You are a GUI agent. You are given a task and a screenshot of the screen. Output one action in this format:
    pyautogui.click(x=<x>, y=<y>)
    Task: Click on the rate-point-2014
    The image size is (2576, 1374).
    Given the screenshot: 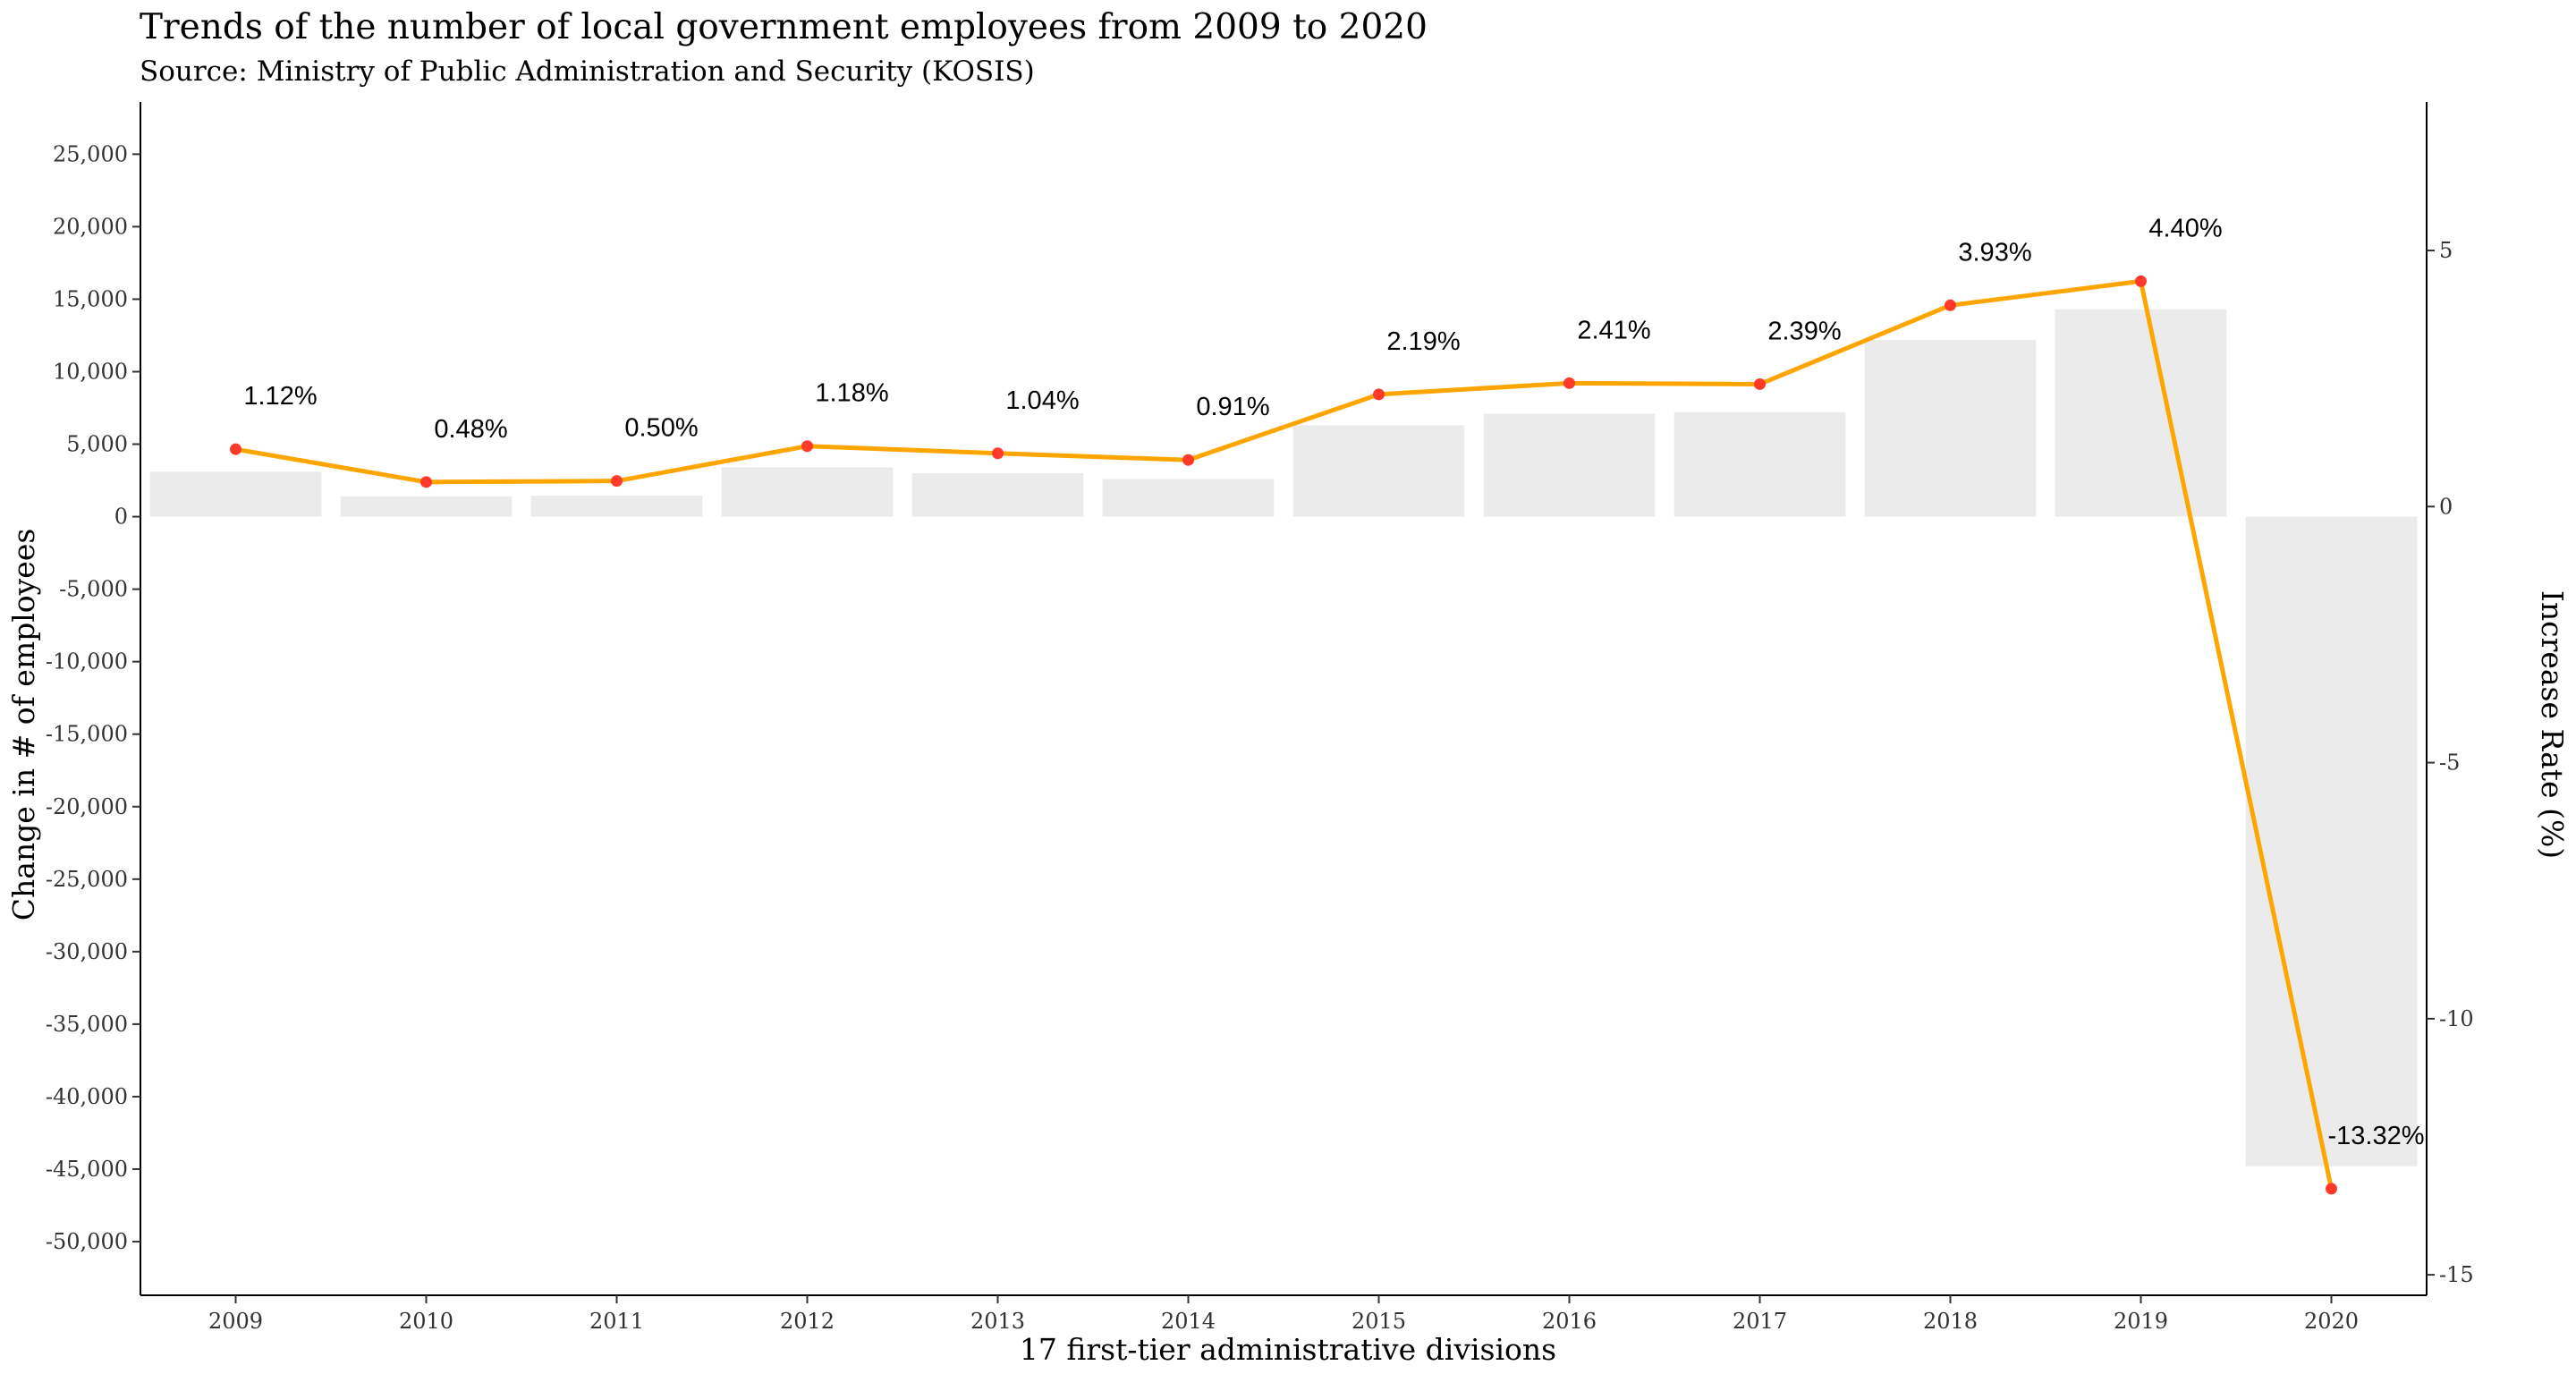 What is the action you would take?
    pyautogui.click(x=1188, y=460)
    